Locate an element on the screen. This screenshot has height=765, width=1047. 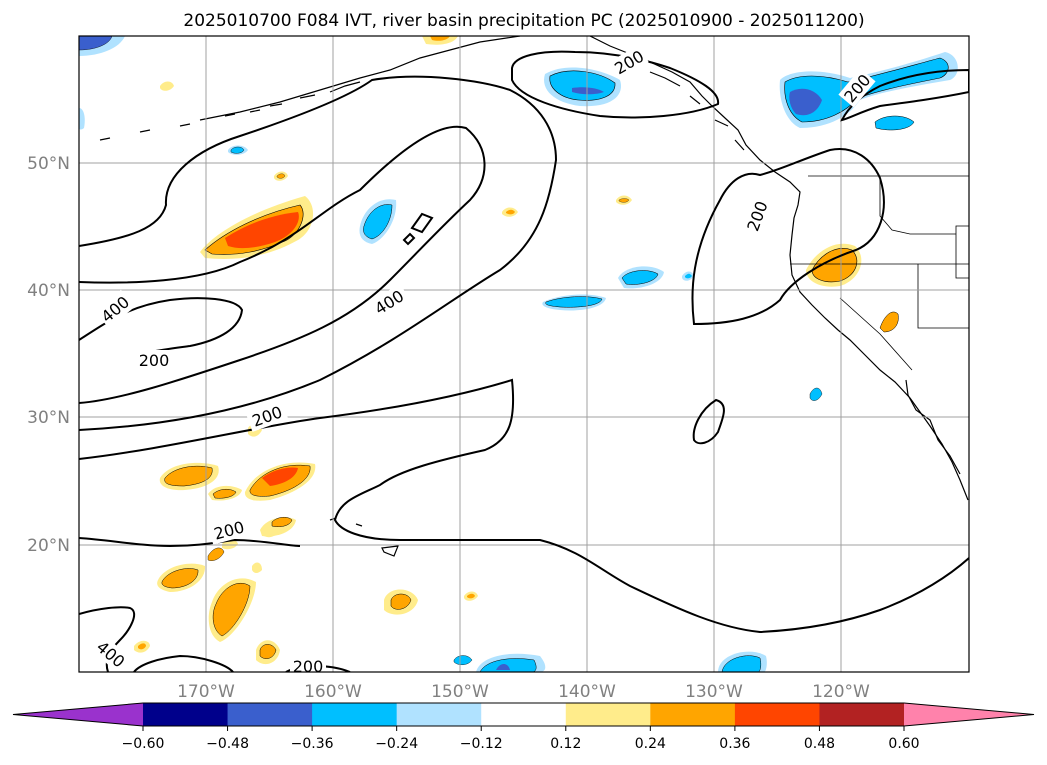
colorbar-tick-label: −0.48 is located at coordinates (227, 744).